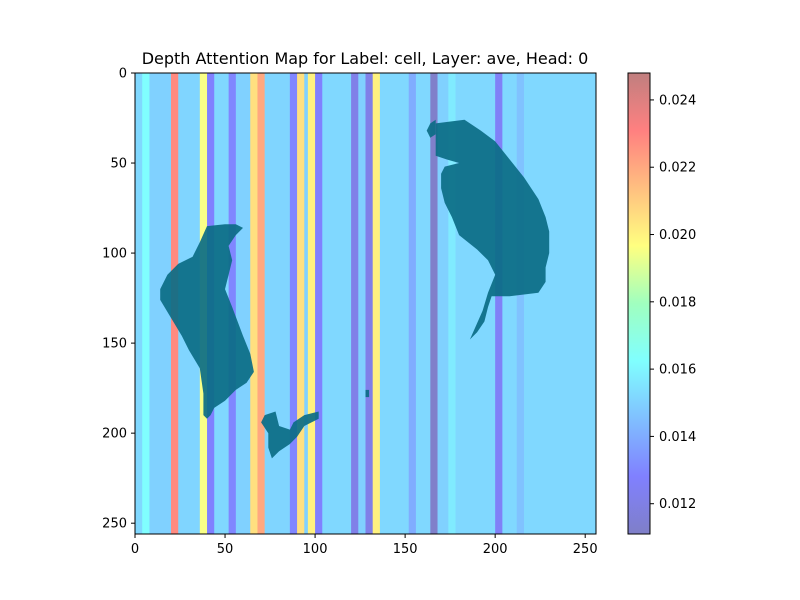 The width and height of the screenshot is (800, 600). What do you see at coordinates (315, 549) in the screenshot?
I see `x-tick-label: 100` at bounding box center [315, 549].